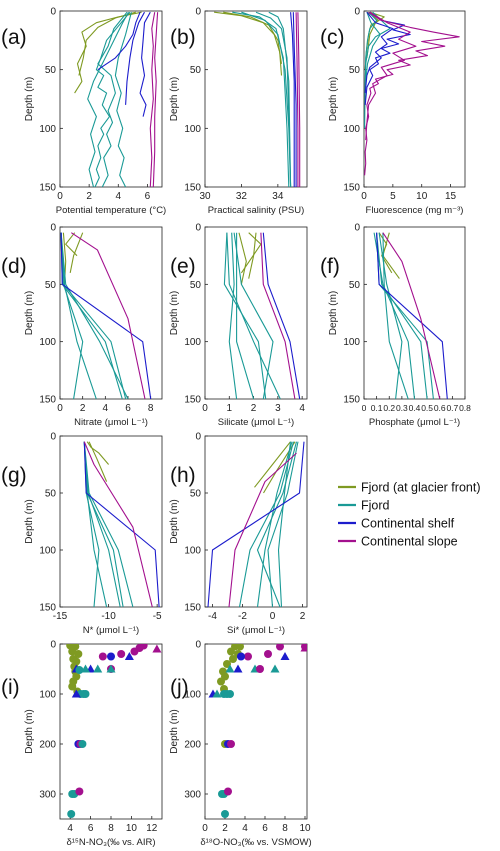 The image size is (500, 851). What do you see at coordinates (47, 745) in the screenshot?
I see `y-tick-label: 200` at bounding box center [47, 745].